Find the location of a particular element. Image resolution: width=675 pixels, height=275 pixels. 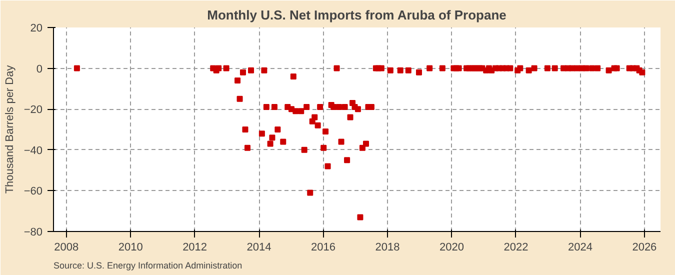

y-tick-label: −80 is located at coordinates (33, 232).